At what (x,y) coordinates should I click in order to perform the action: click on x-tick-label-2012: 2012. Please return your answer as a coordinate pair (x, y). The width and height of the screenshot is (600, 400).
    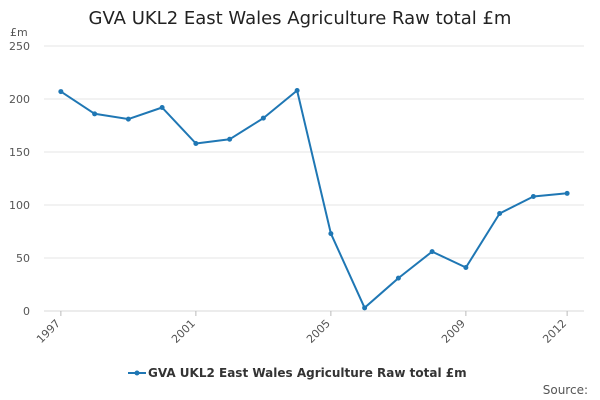
    Looking at the image, I should click on (554, 331).